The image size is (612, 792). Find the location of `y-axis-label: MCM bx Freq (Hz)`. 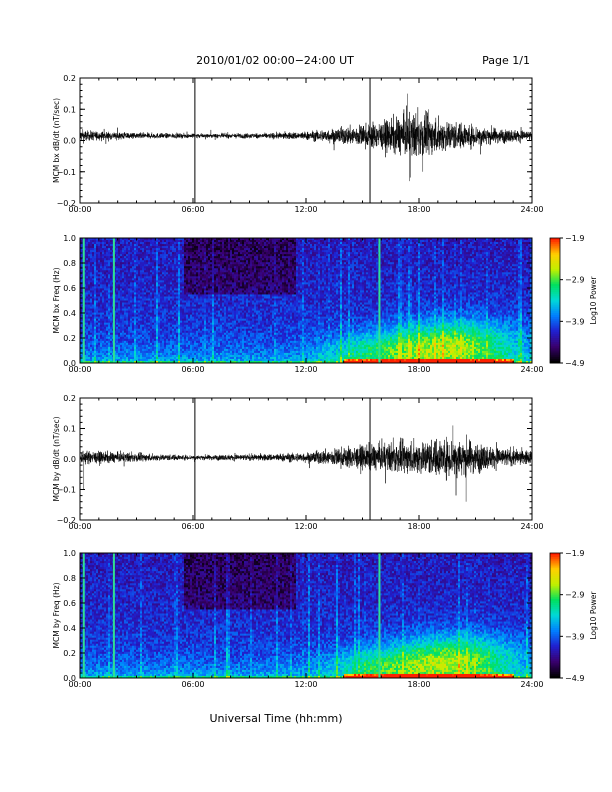

y-axis-label: MCM bx Freq (Hz) is located at coordinates (56, 300).